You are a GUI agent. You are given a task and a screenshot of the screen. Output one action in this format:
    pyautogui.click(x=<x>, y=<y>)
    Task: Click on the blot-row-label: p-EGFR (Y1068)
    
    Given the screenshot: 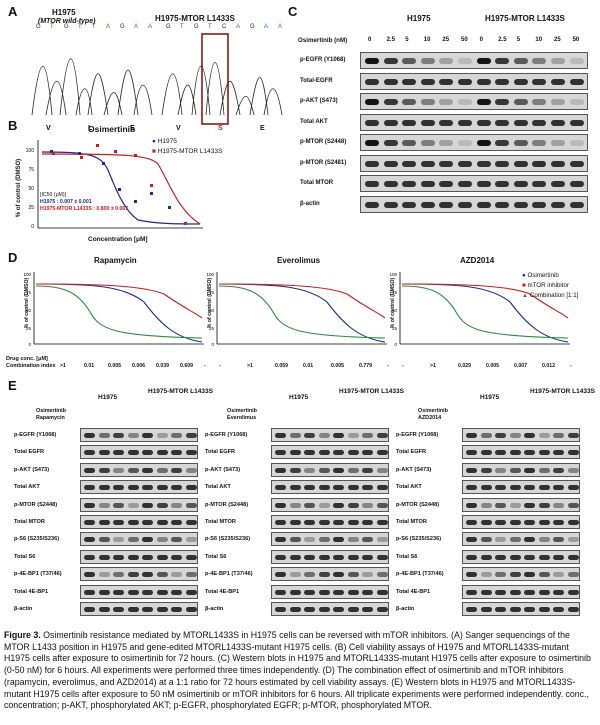 What is the action you would take?
    pyautogui.click(x=226, y=435)
    